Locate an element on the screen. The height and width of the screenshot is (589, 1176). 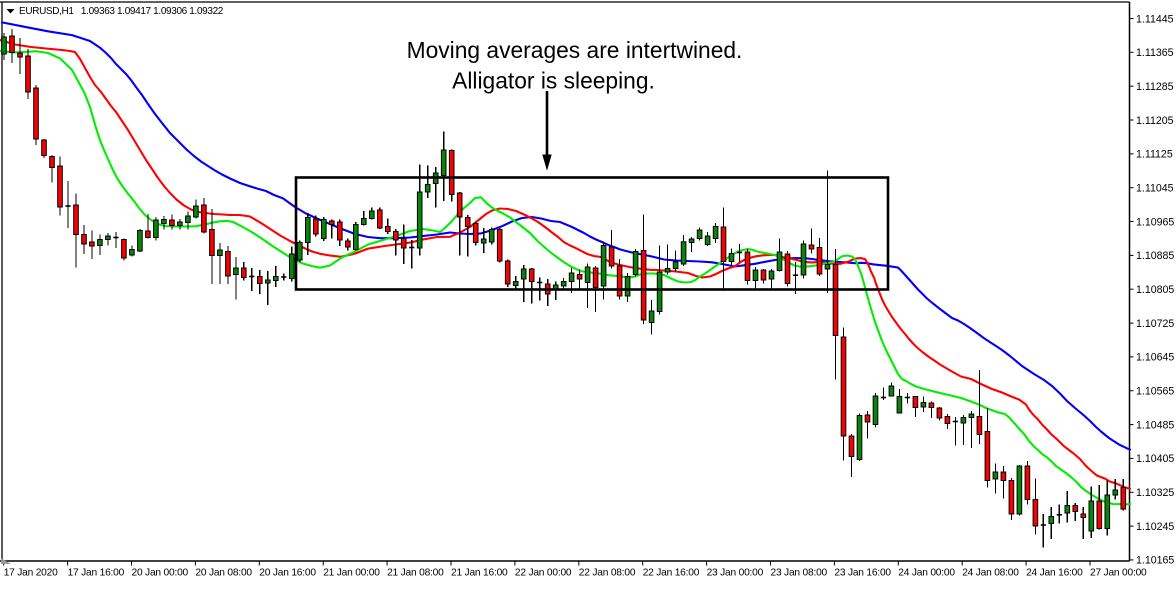
svg-text: 17 Jan 2020 is located at coordinates (31, 573).